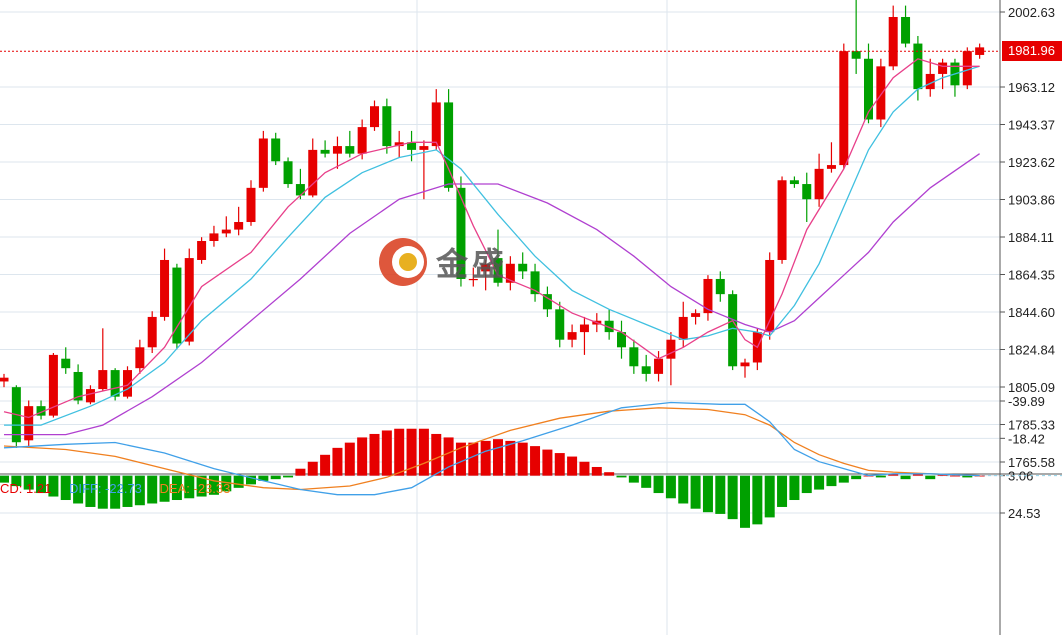 The height and width of the screenshot is (635, 1062). I want to click on price-tick-label: 1943.37, so click(1031, 124).